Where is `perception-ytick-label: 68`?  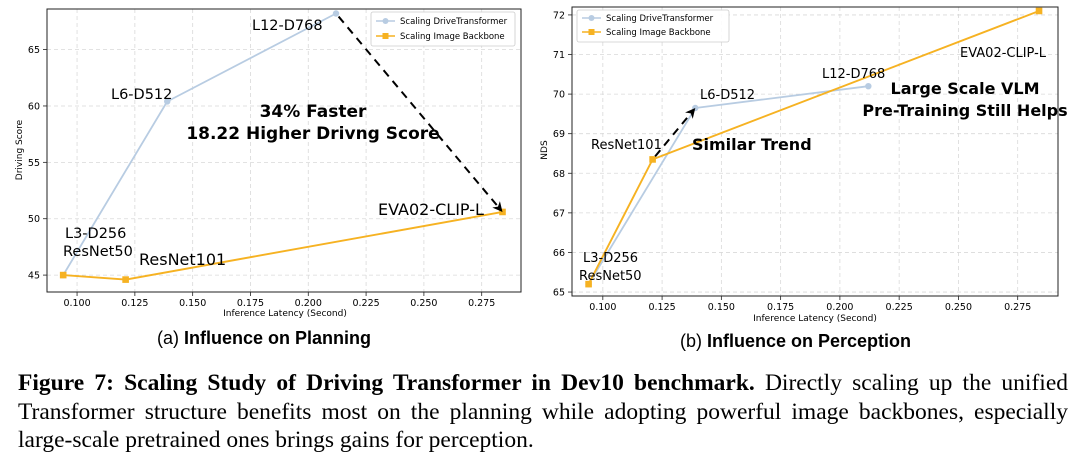 perception-ytick-label: 68 is located at coordinates (559, 174).